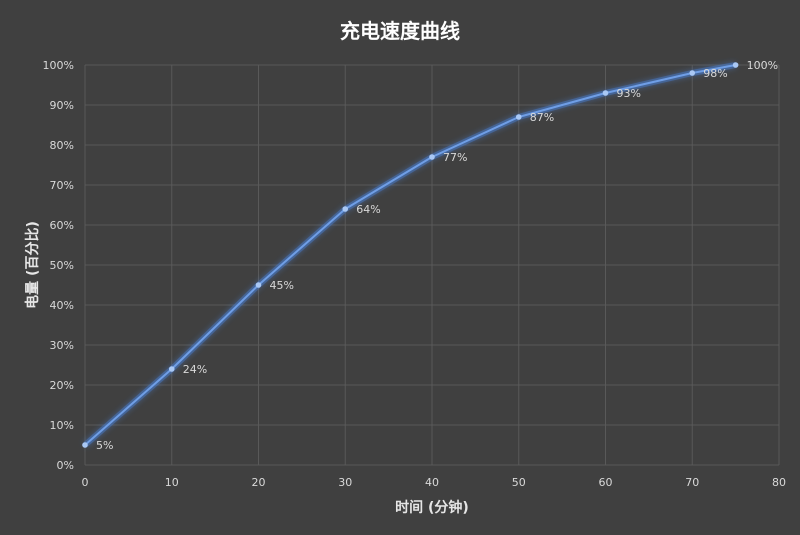 The image size is (800, 535). Describe the element at coordinates (195, 369) in the screenshot. I see `data-label: 24%` at that location.